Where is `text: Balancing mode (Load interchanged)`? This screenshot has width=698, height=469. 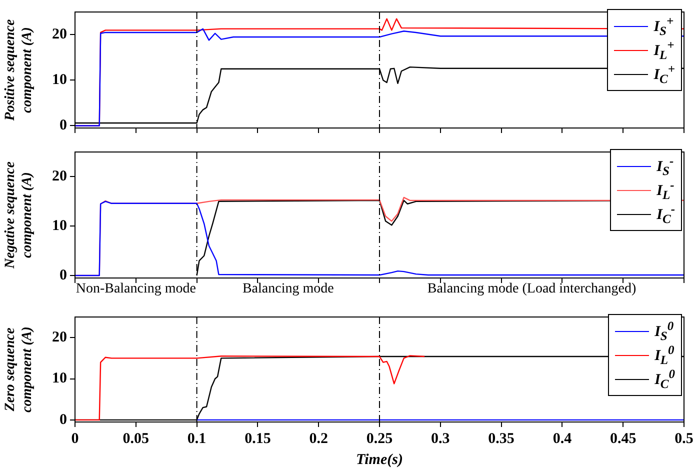
text: Balancing mode (Load interchanged) is located at coordinates (531, 289).